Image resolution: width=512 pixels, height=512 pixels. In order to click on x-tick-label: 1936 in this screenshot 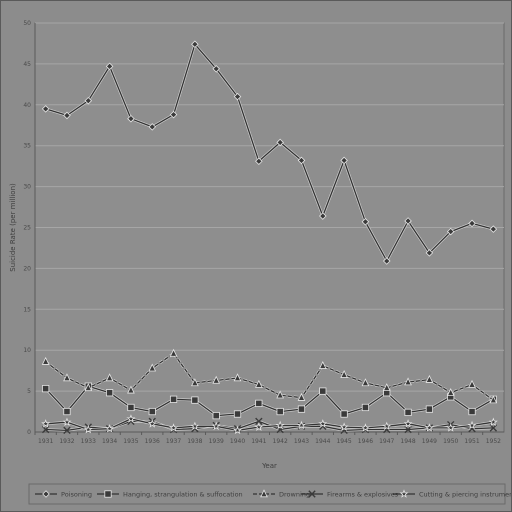, I will do `click(152, 441)`.